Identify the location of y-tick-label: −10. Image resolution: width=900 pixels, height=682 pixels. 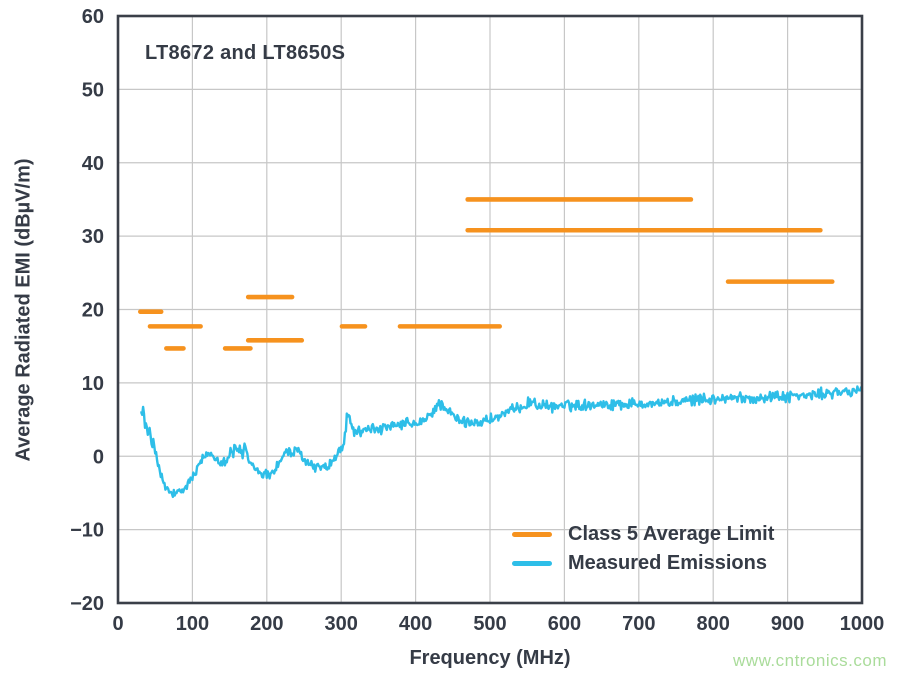
(87, 531).